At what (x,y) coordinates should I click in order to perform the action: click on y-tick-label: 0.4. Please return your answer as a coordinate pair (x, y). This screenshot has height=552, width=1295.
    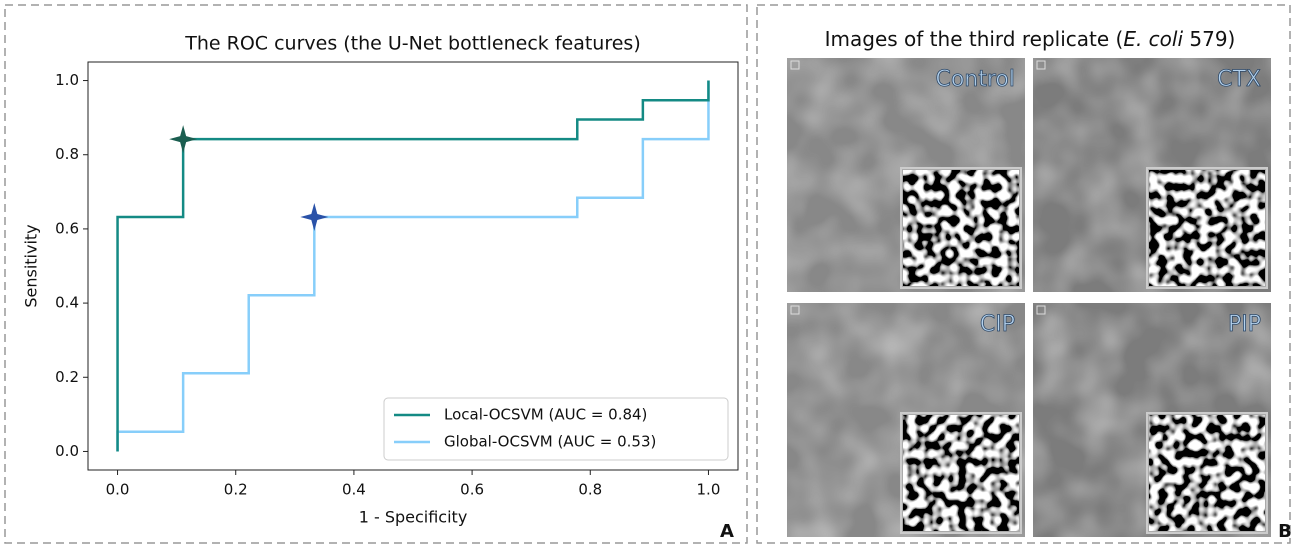
    Looking at the image, I should click on (67, 303).